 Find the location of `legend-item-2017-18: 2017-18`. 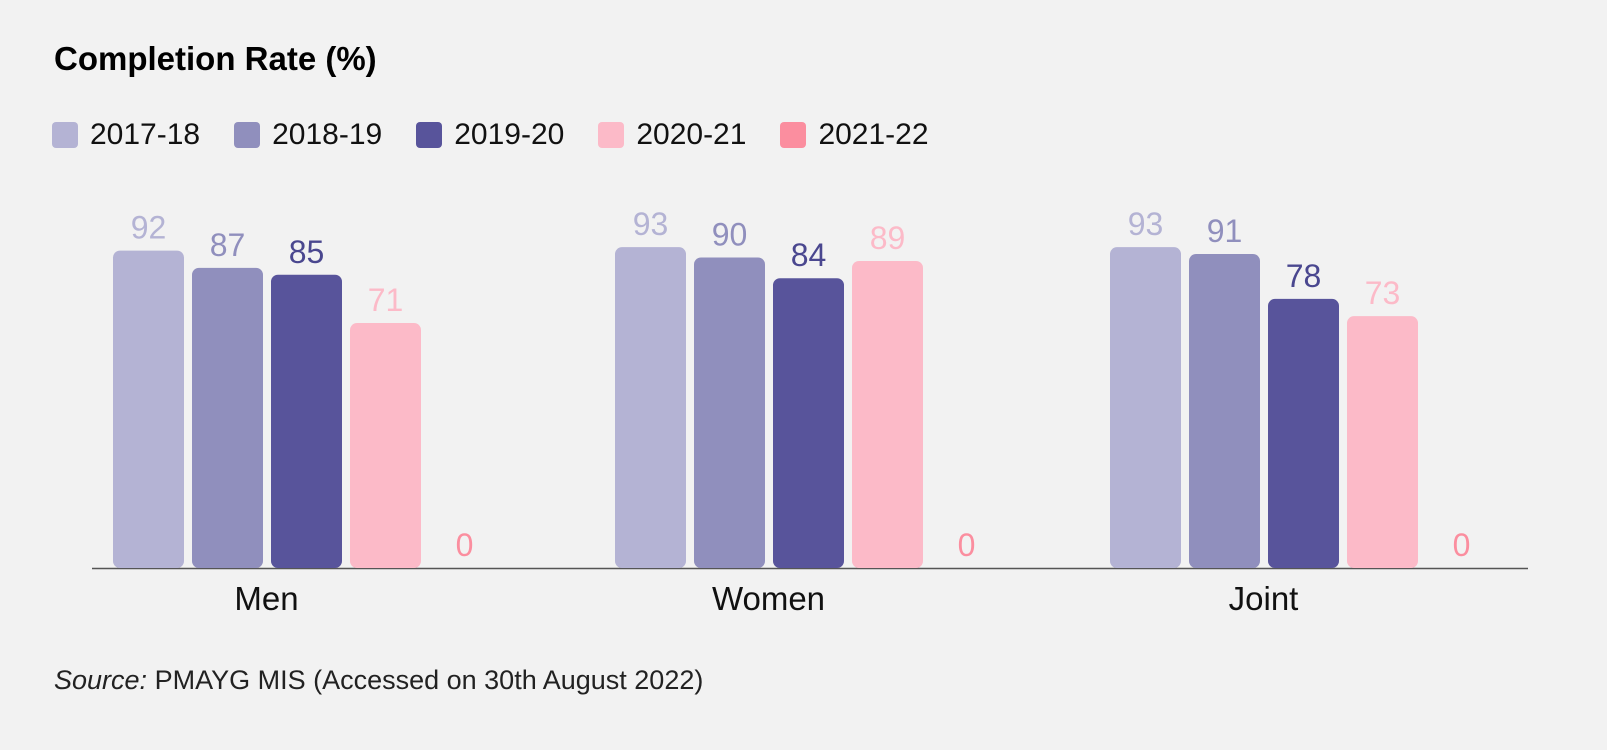

legend-item-2017-18: 2017-18 is located at coordinates (126, 135).